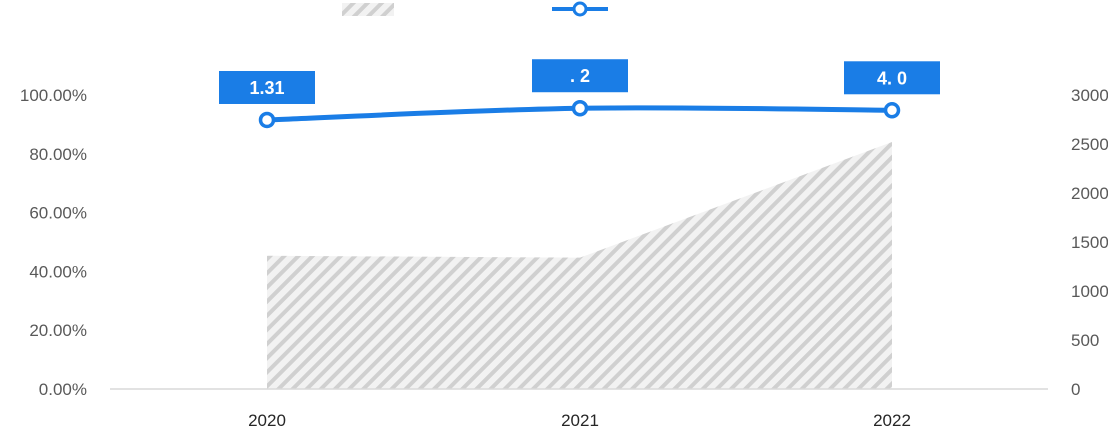 The image size is (1108, 438). Describe the element at coordinates (1085, 340) in the screenshot. I see `right-tick-label: 500` at that location.